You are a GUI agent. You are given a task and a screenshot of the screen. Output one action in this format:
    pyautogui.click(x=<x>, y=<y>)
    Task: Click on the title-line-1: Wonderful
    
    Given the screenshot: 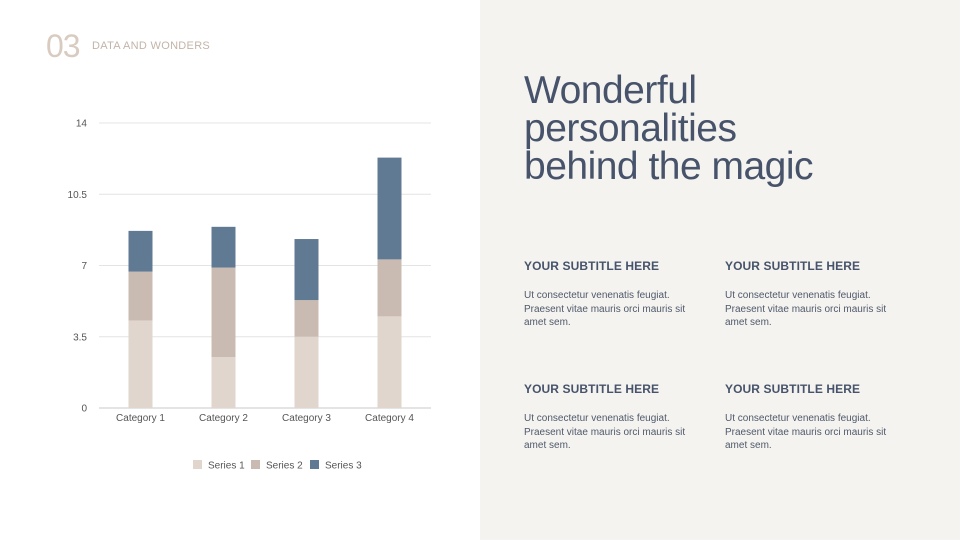 What is the action you would take?
    pyautogui.click(x=610, y=90)
    